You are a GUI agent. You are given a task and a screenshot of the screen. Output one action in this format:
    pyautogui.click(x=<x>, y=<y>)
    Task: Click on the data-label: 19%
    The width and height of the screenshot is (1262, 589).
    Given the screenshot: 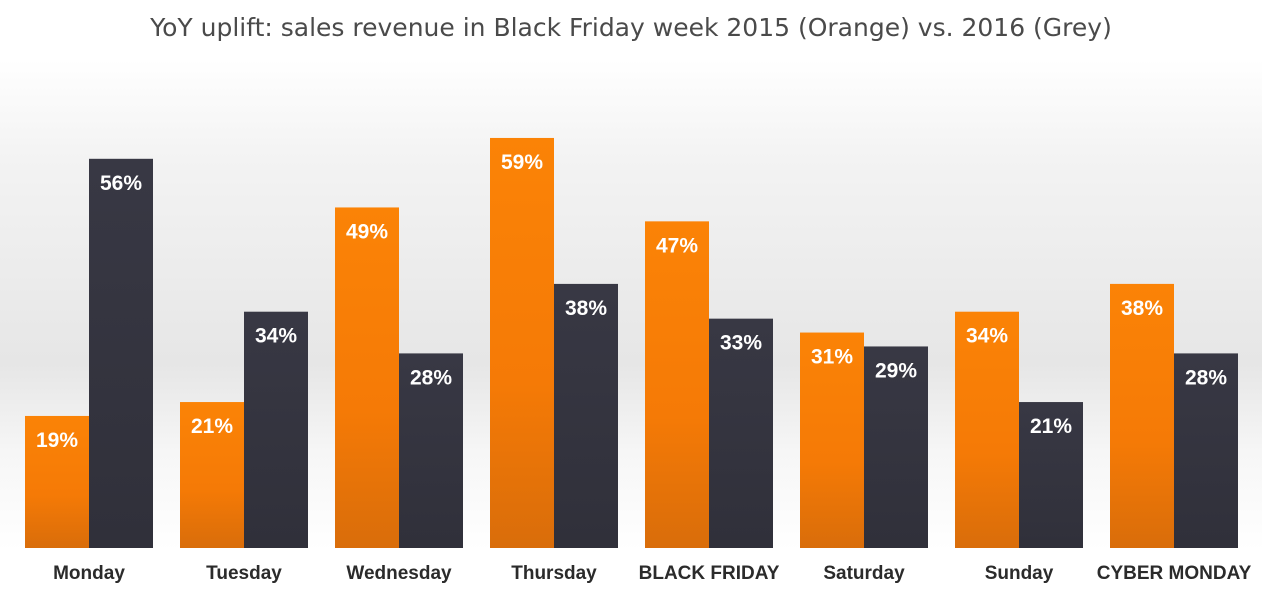 What is the action you would take?
    pyautogui.click(x=57, y=440)
    